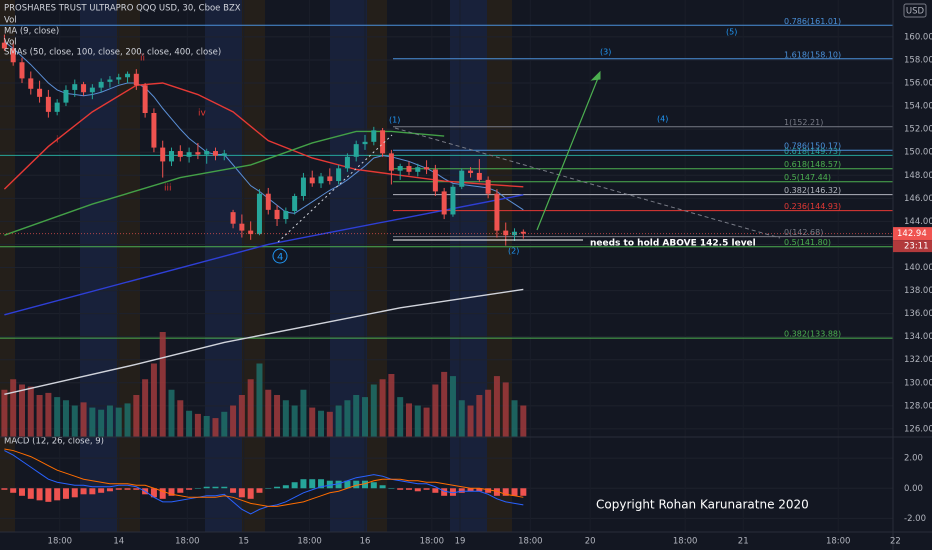 The height and width of the screenshot is (550, 932). I want to click on level-label: 0.618(149.73), so click(812, 151).